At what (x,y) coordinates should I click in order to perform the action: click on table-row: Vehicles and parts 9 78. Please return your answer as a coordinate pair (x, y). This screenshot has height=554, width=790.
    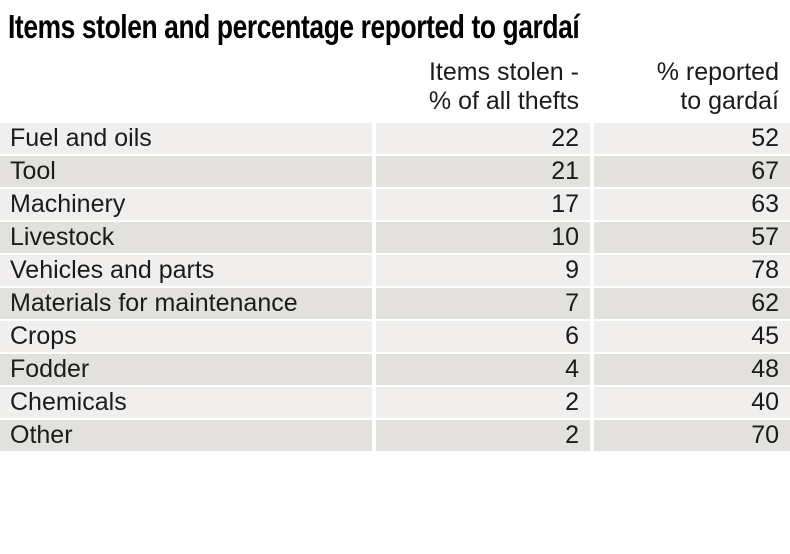
    Looking at the image, I should click on (395, 270).